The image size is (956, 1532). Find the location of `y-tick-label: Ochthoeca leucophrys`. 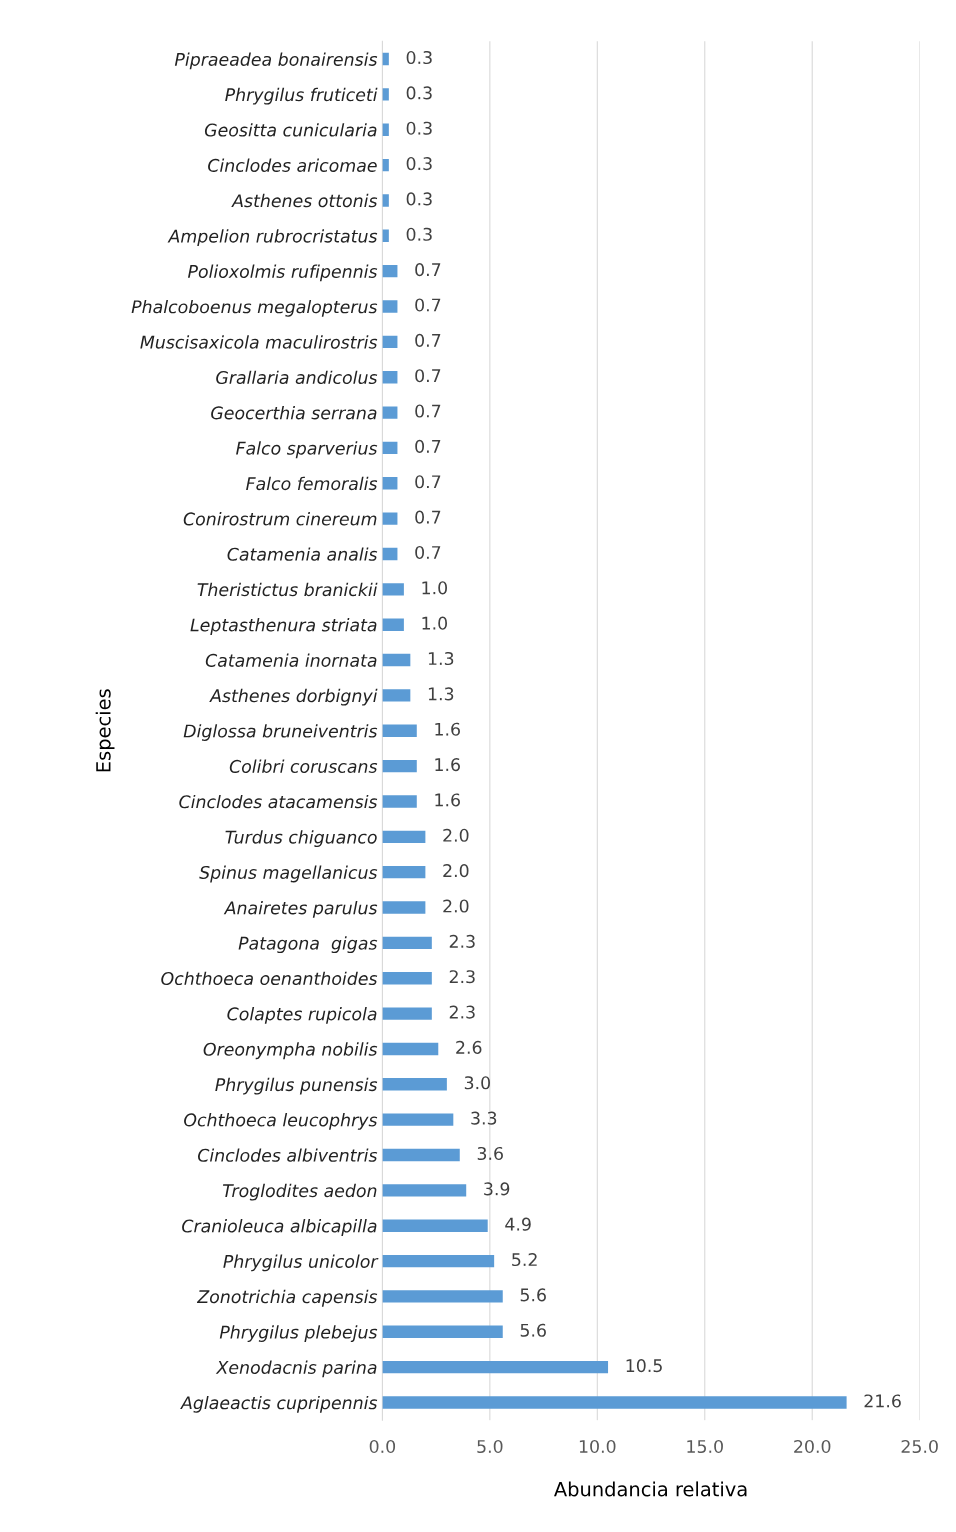

y-tick-label: Ochthoeca leucophrys is located at coordinates (281, 1121).